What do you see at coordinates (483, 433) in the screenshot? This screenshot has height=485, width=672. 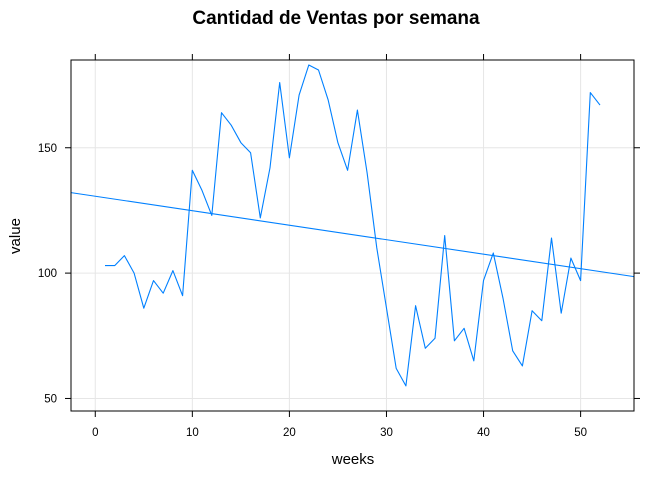 I see `x-tick-label: 40` at bounding box center [483, 433].